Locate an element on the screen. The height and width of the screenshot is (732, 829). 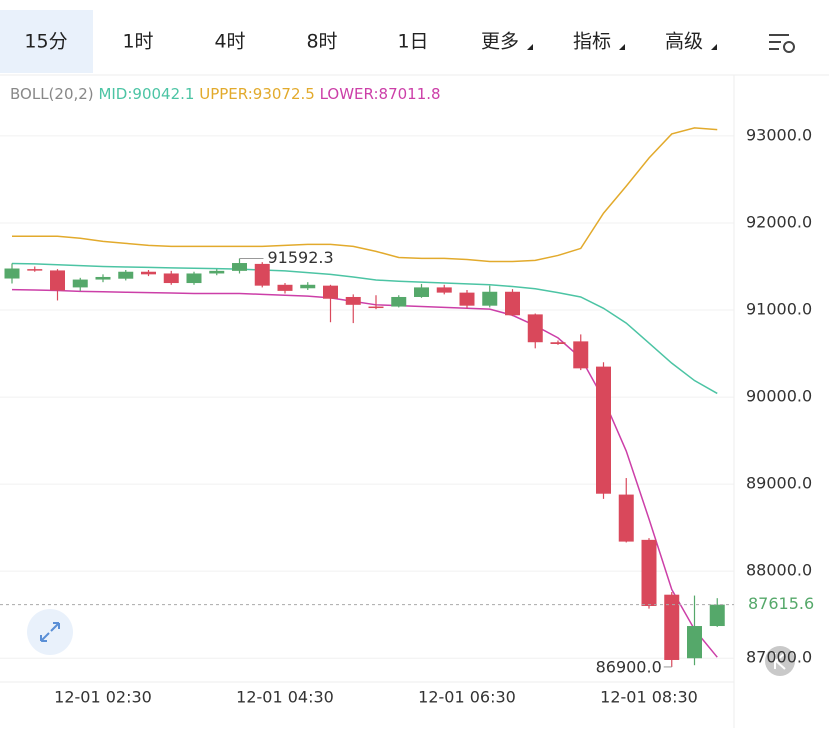
y-tick-label: 90000.0 is located at coordinates (779, 396).